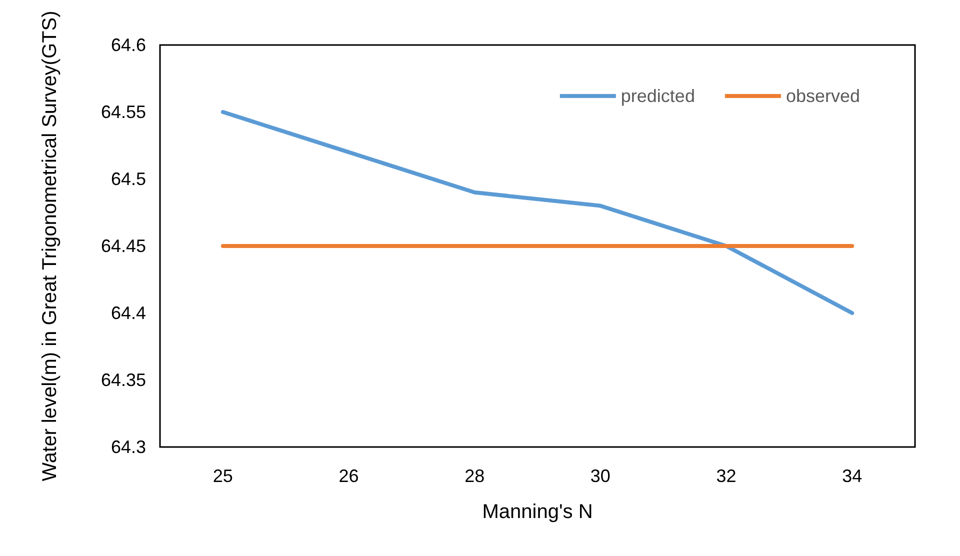  I want to click on legend-label: predicted, so click(657, 96).